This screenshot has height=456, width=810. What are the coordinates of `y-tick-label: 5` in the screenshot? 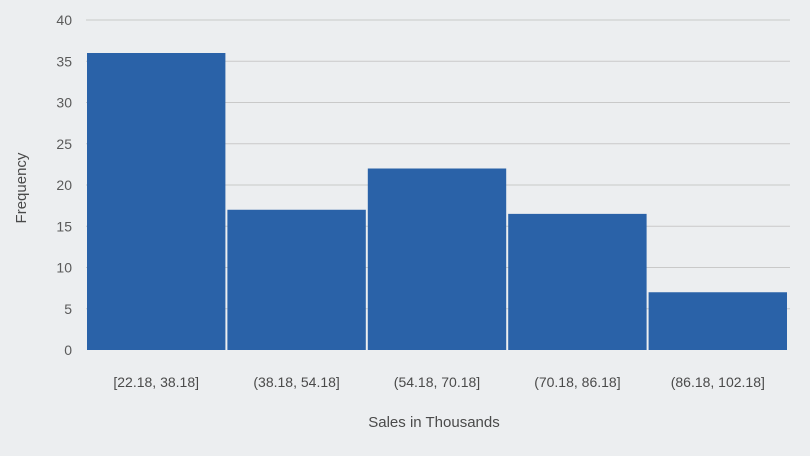 It's located at (68, 309).